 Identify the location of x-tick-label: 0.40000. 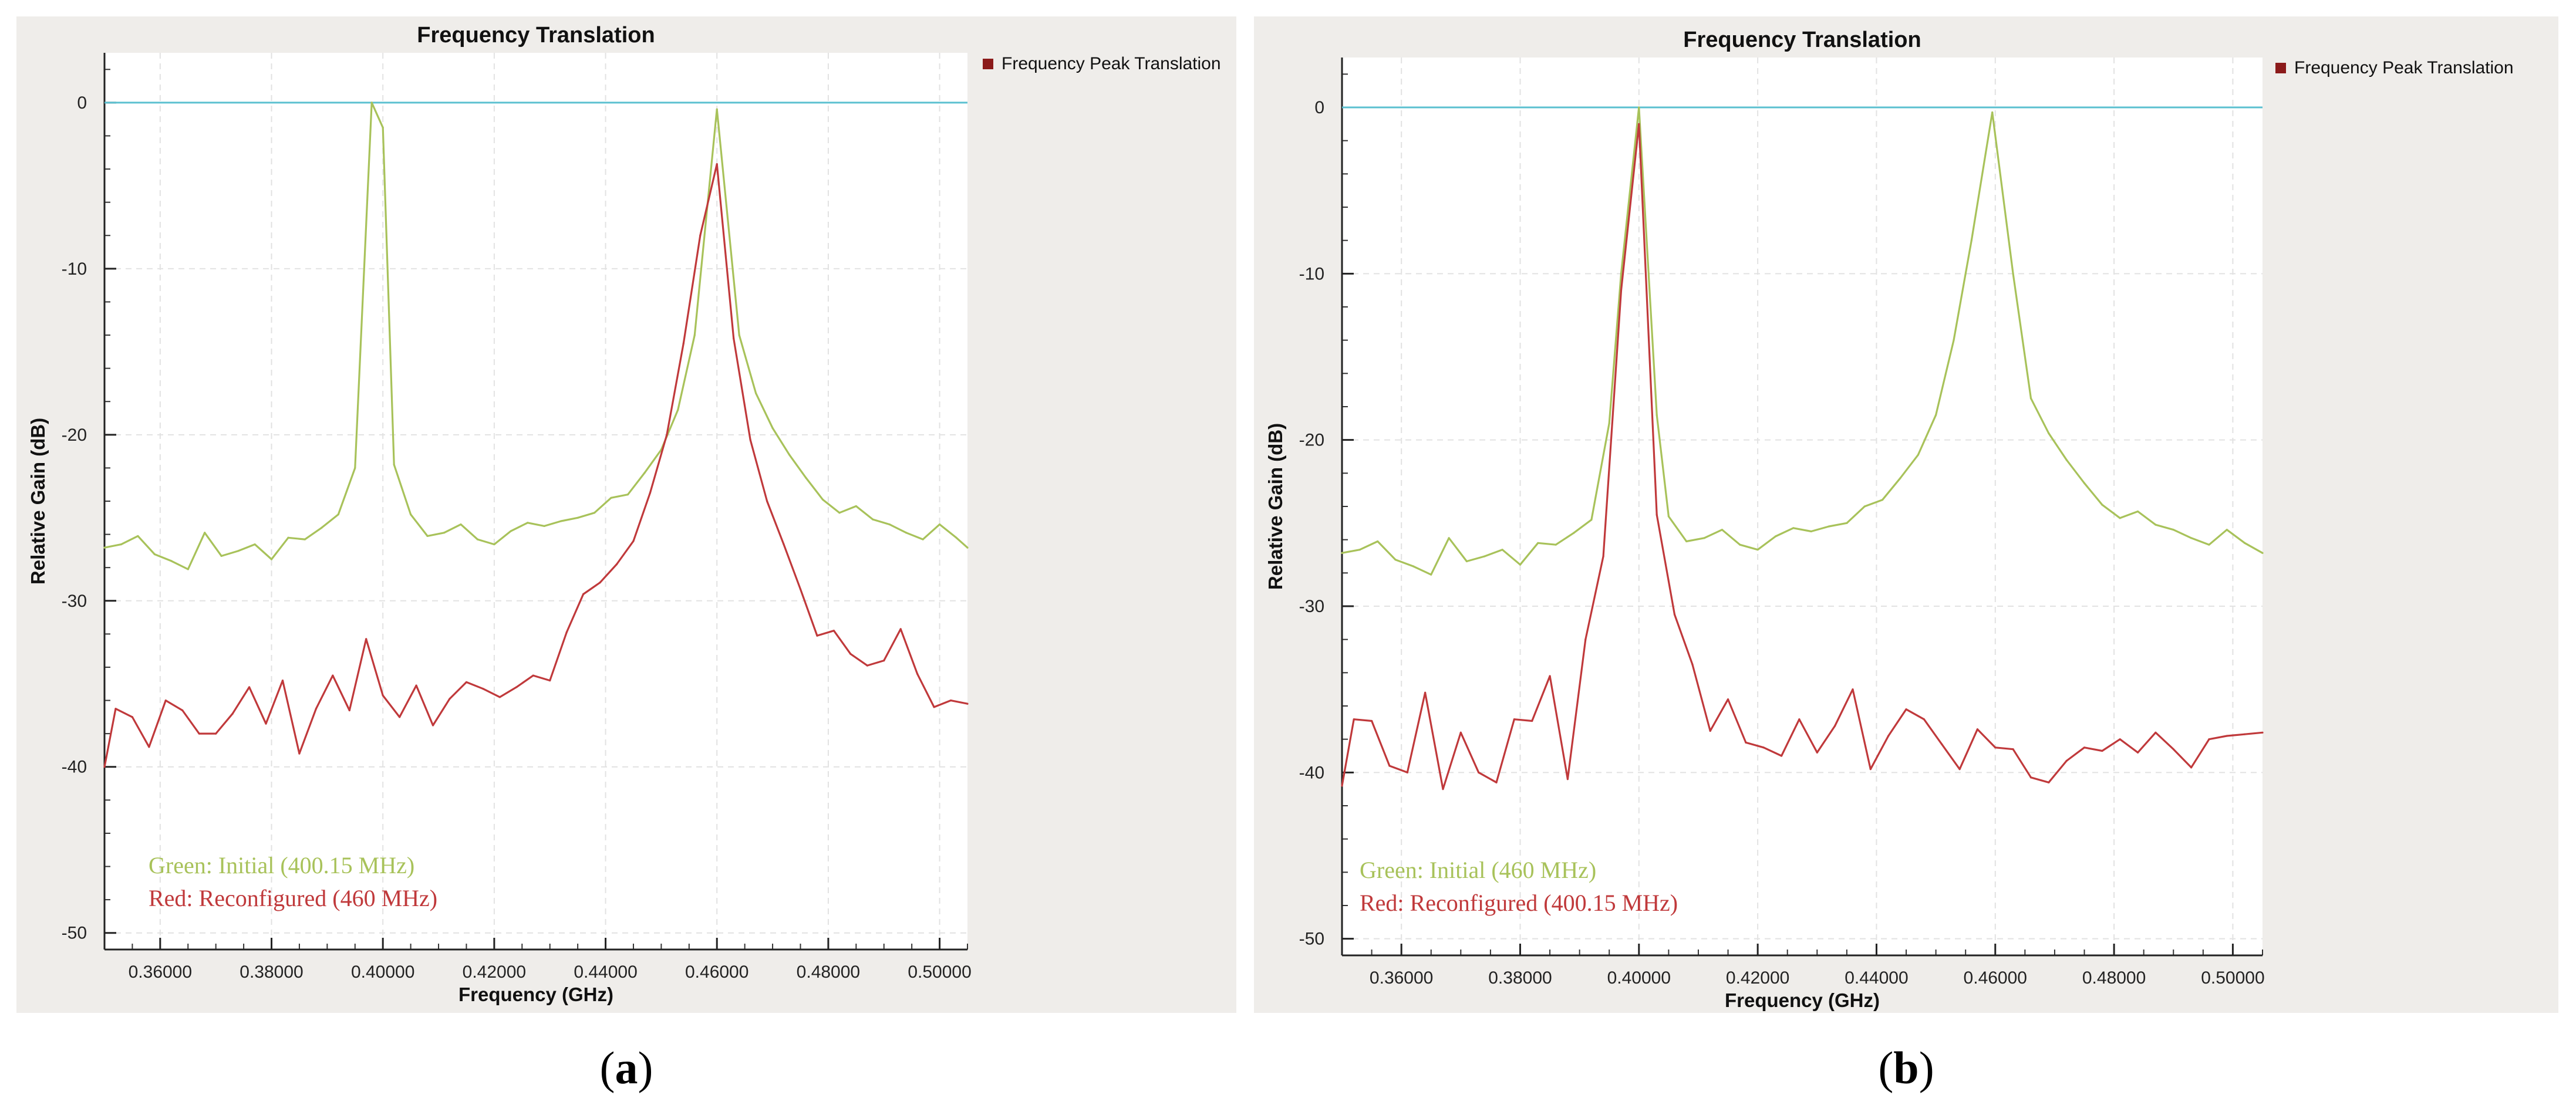
(1639, 978).